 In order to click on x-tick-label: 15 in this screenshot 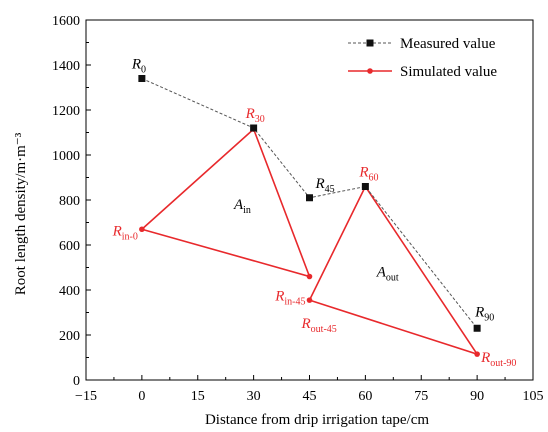, I will do `click(198, 396)`.